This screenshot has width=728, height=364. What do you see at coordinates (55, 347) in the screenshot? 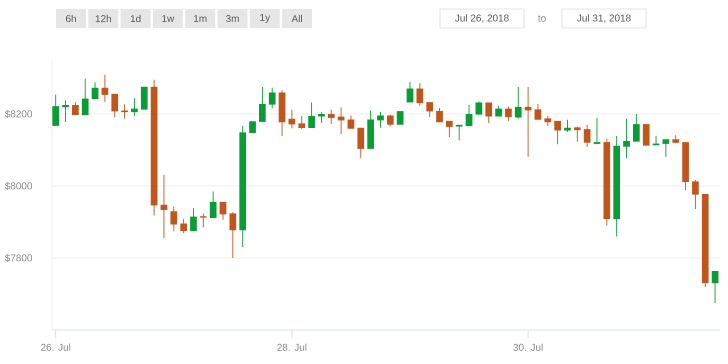
I see `x-tick-label: 26. Jul` at bounding box center [55, 347].